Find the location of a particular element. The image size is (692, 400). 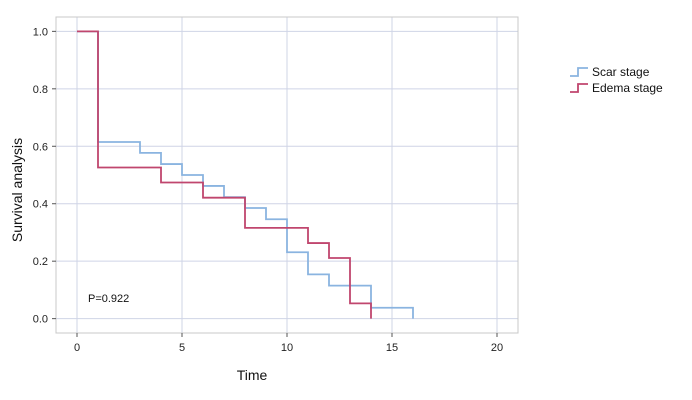

p-value-annotation: P=0.922 is located at coordinates (108, 299).